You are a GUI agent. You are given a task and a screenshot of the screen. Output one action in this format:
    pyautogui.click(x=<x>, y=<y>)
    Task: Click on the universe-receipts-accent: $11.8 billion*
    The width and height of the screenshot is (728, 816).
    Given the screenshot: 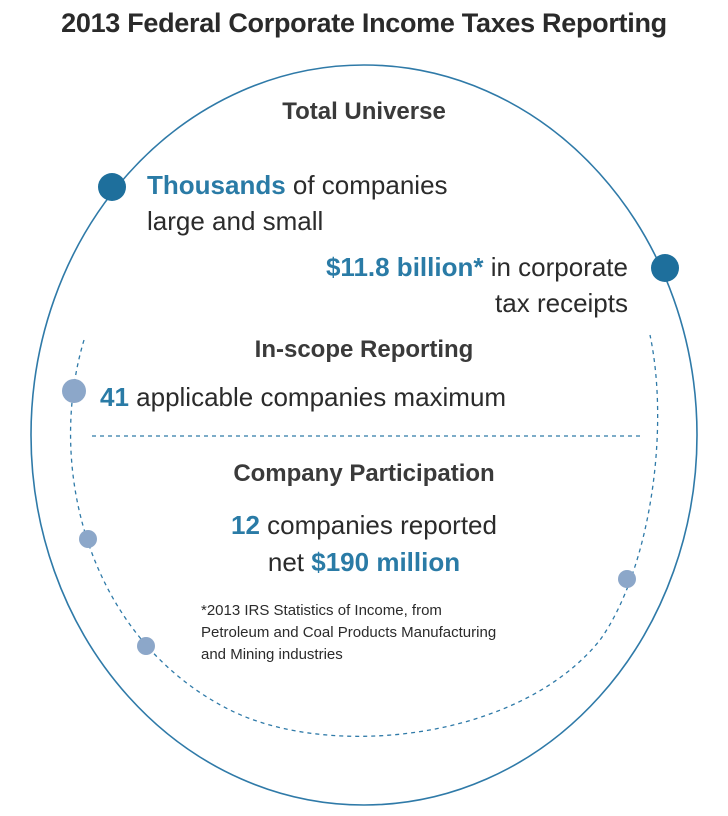 What is the action you would take?
    pyautogui.click(x=404, y=267)
    